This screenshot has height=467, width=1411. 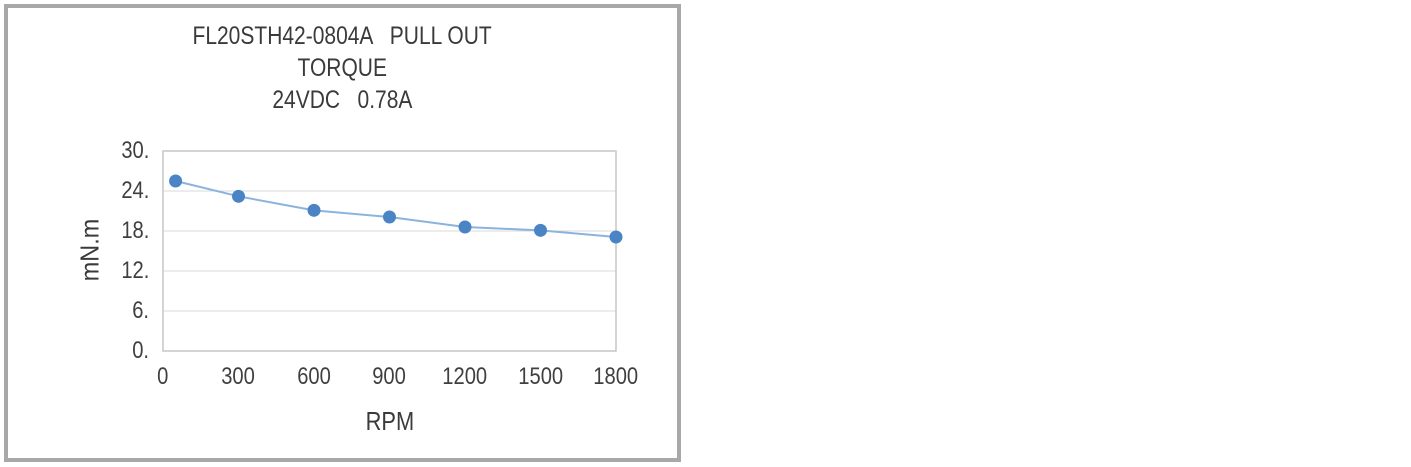 I want to click on plot-svg, so click(x=392, y=251).